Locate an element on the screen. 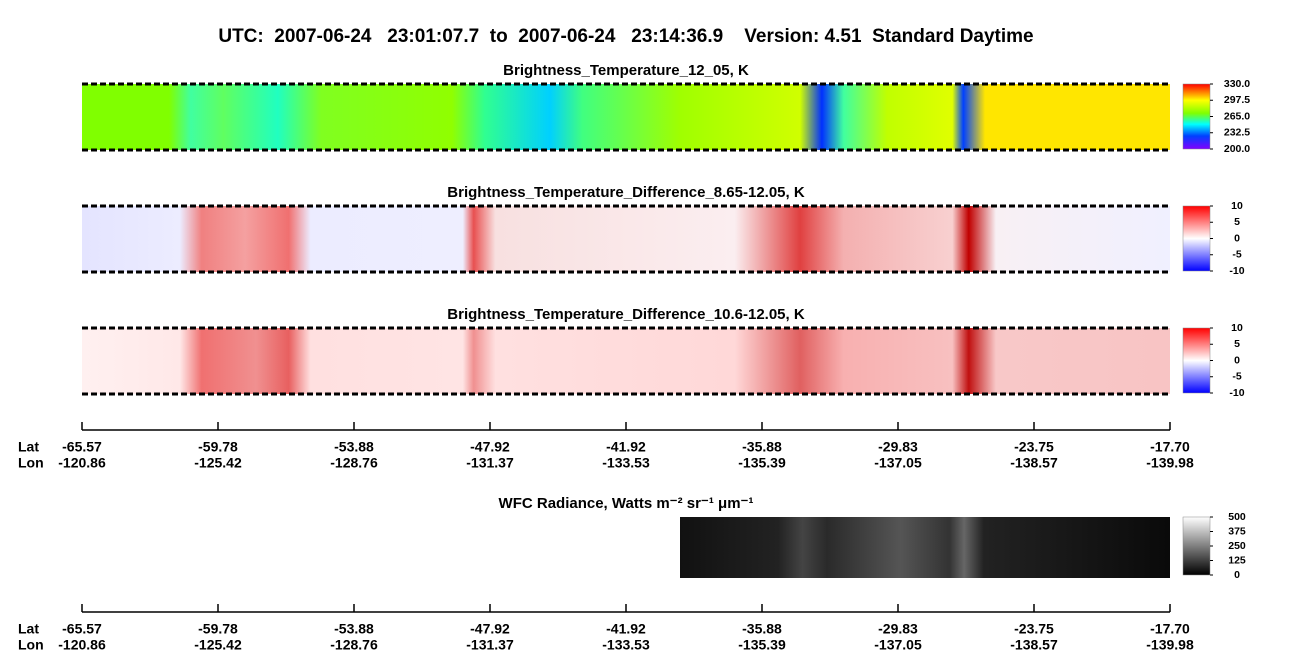 Image resolution: width=1300 pixels, height=672 pixels. colorbar-tick-label: 125 is located at coordinates (1237, 560).